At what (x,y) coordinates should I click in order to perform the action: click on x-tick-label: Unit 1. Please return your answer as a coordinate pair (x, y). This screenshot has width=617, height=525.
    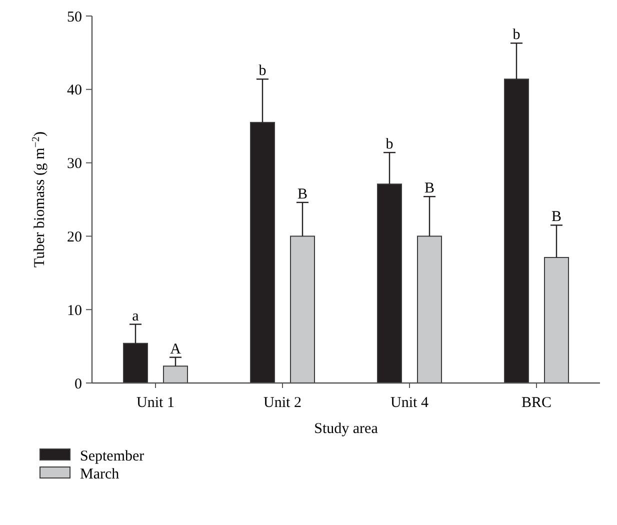
    Looking at the image, I should click on (155, 403).